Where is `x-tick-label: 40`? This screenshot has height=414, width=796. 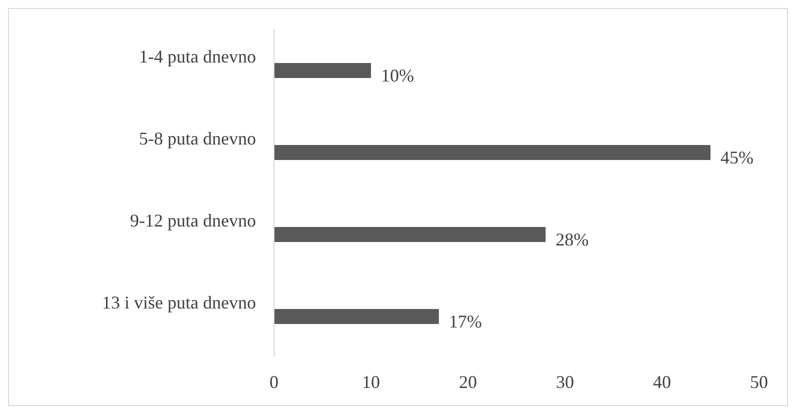
x-tick-label: 40 is located at coordinates (662, 382).